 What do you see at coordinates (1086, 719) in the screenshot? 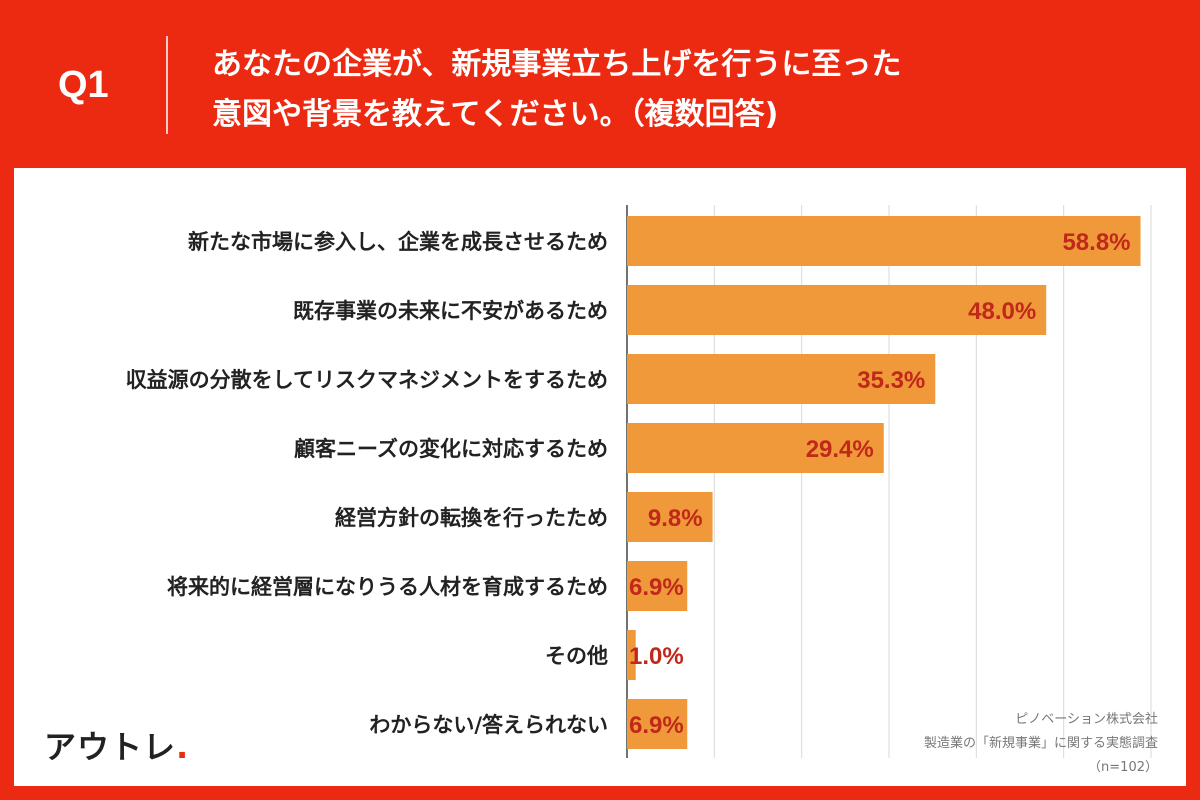
I see `source-company: ピノベーション株式会社` at bounding box center [1086, 719].